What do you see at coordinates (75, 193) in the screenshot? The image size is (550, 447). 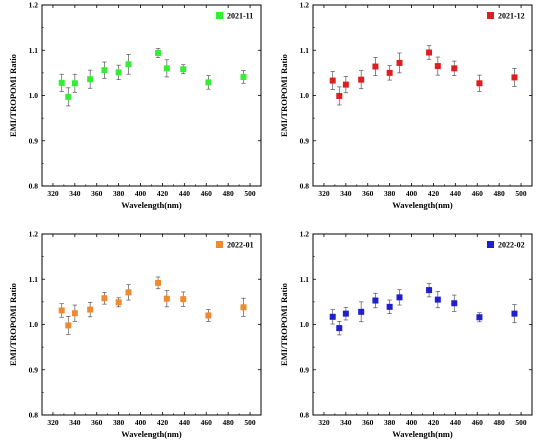 I see `x-tick-label: 340` at bounding box center [75, 193].